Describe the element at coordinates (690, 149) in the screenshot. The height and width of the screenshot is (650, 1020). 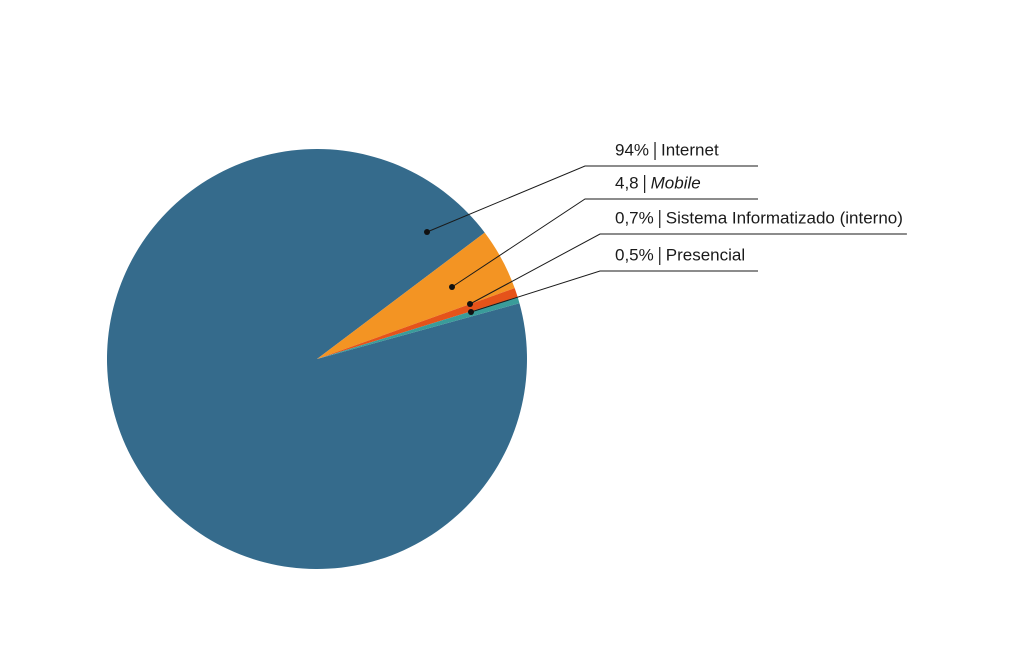
I see `category-label: Internet` at that location.